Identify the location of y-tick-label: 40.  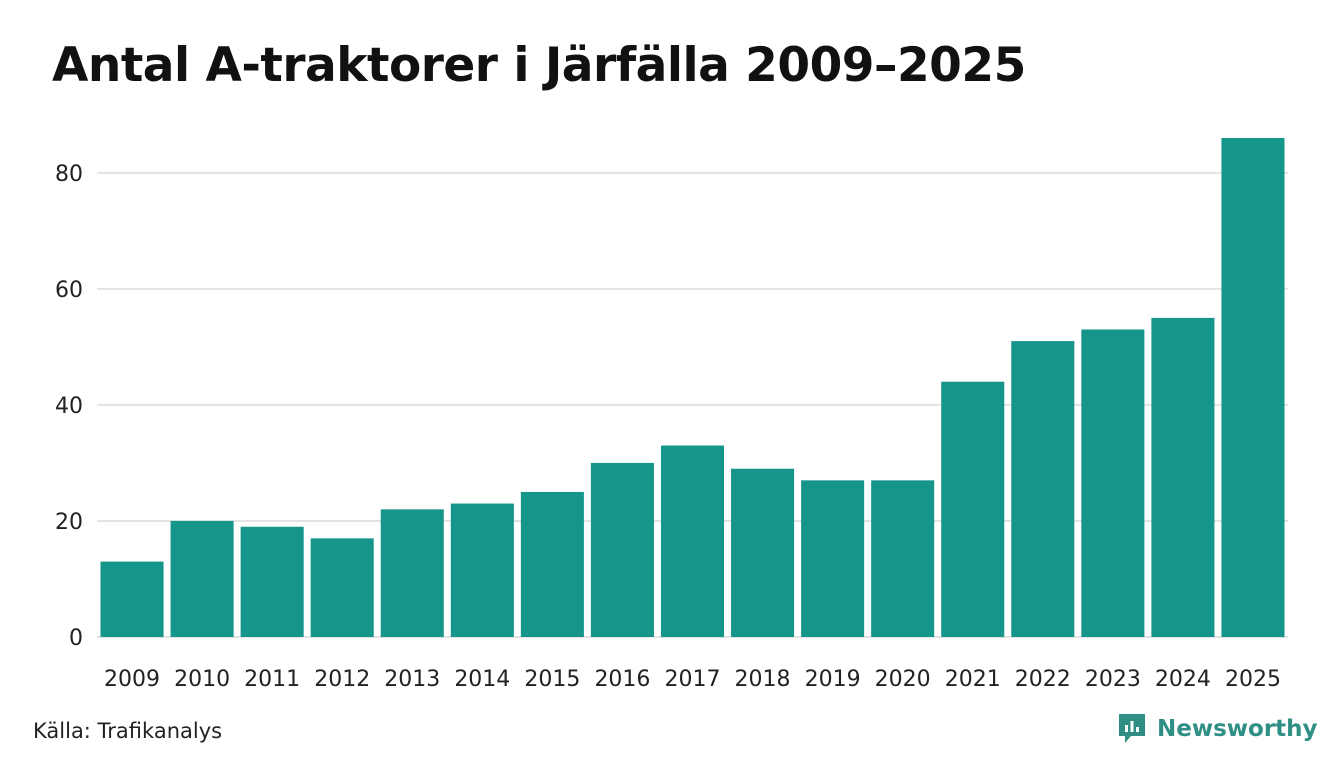
(69, 406).